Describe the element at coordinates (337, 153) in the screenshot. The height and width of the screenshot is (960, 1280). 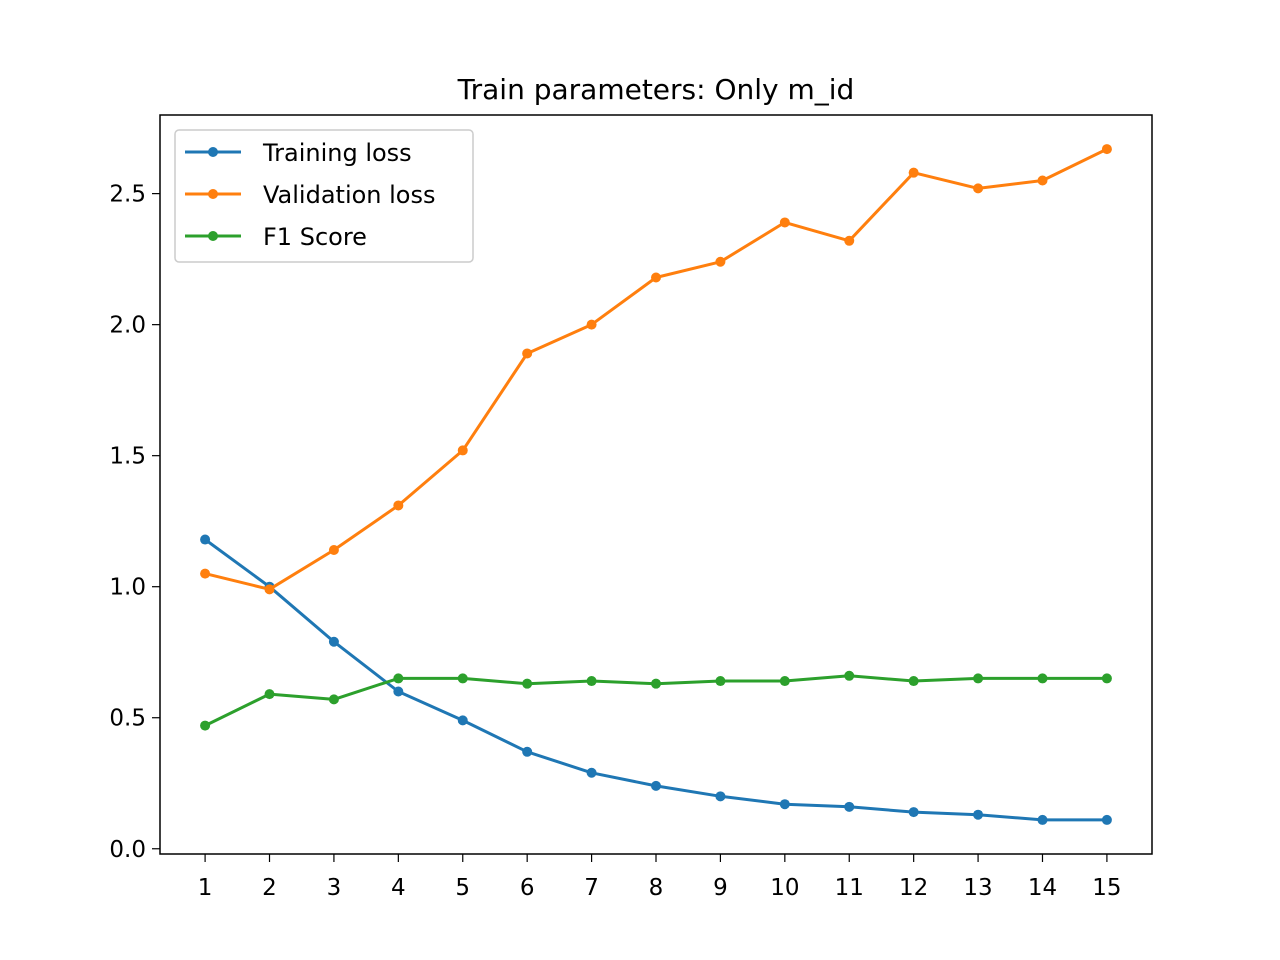
I see `legend-label-training-loss: Training loss` at that location.